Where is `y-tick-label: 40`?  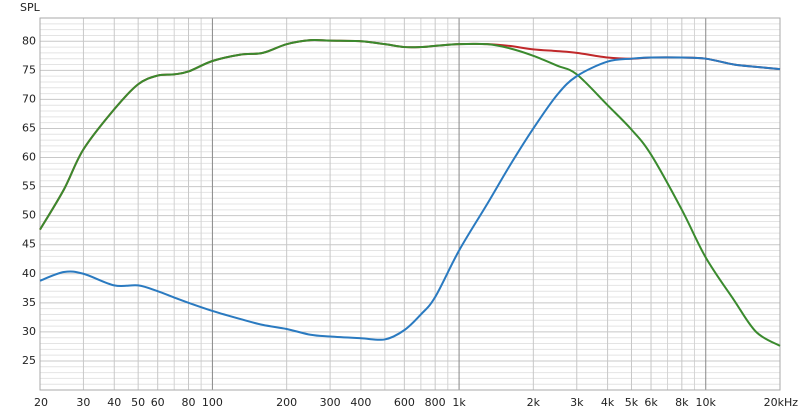 y-tick-label: 40 is located at coordinates (29, 273).